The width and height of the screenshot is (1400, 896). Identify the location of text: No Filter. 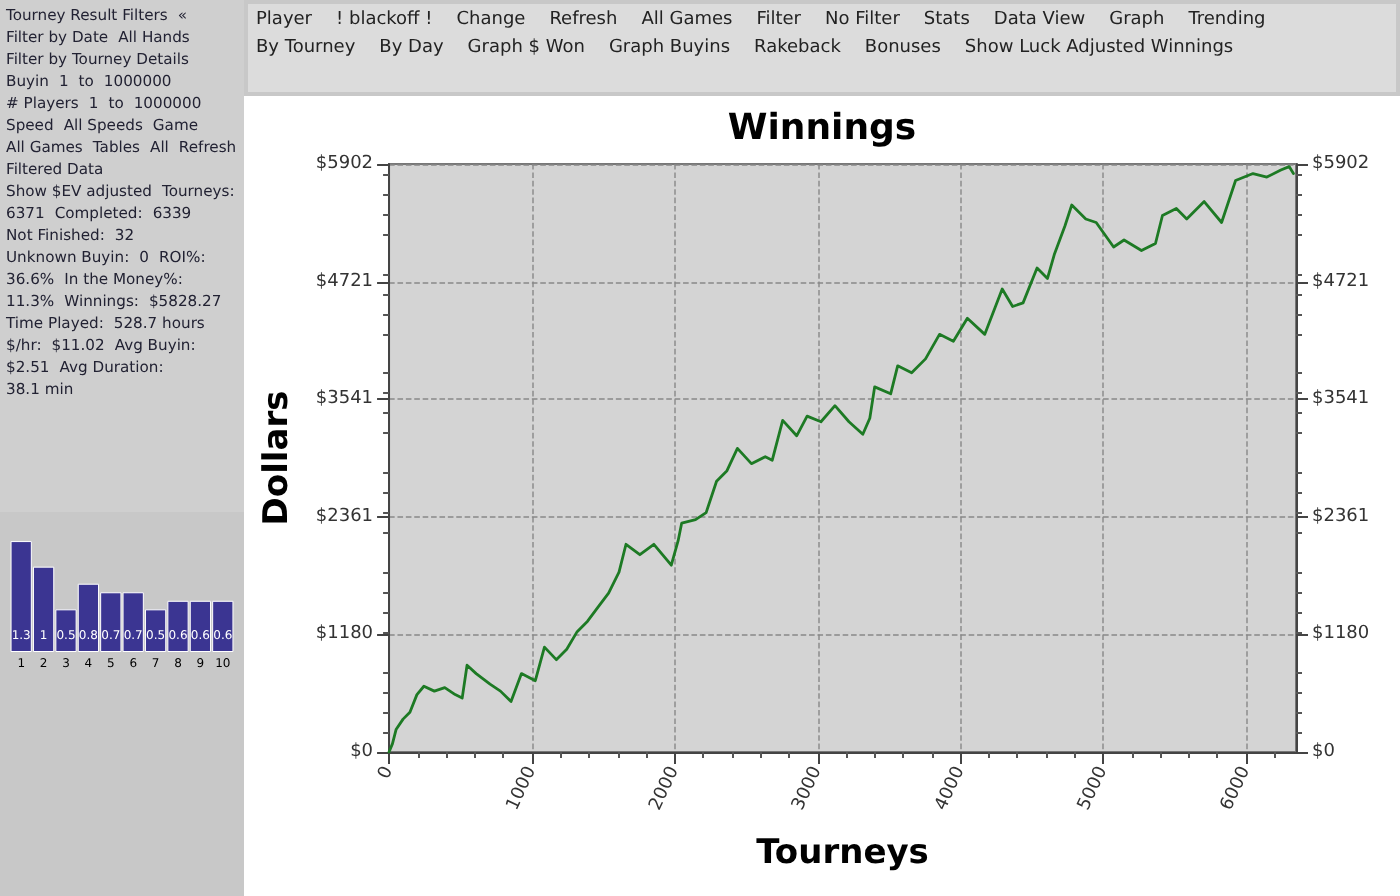
(862, 21).